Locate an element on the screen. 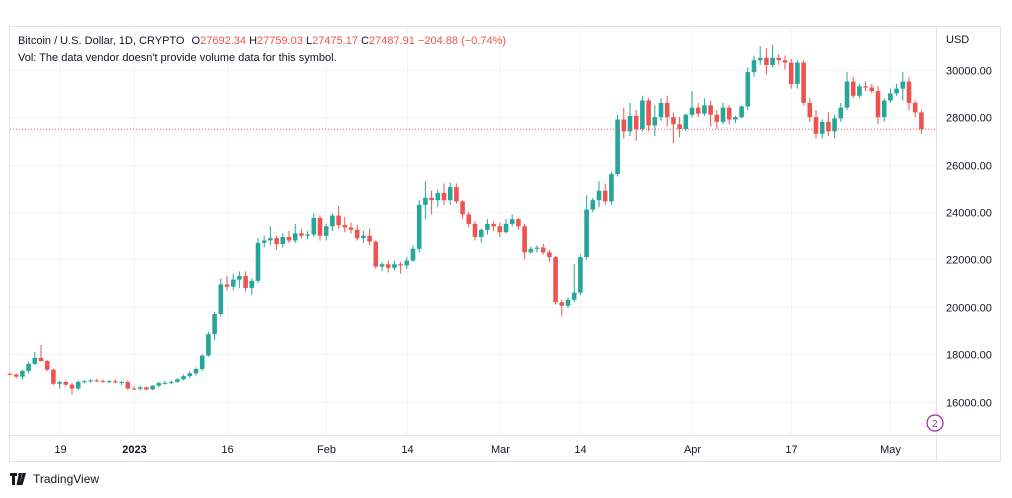 This screenshot has height=498, width=1012. high-value: 27759.03 is located at coordinates (280, 41).